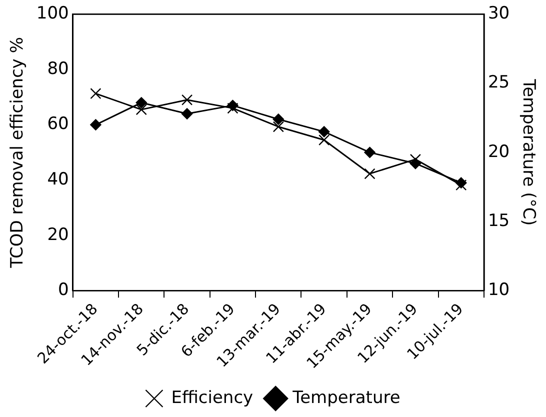 The width and height of the screenshot is (546, 417). I want to click on y-tick-label: 80, so click(58, 68).